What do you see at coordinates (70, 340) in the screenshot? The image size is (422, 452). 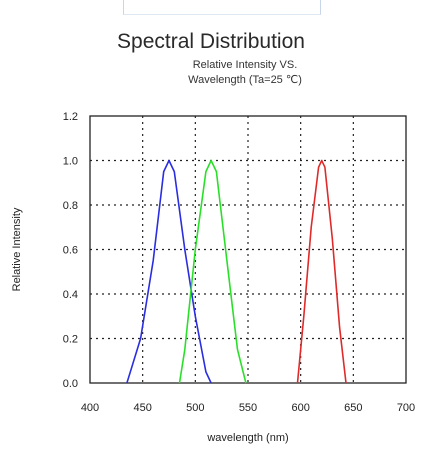 I see `y-tick-label: 0.2` at bounding box center [70, 340].